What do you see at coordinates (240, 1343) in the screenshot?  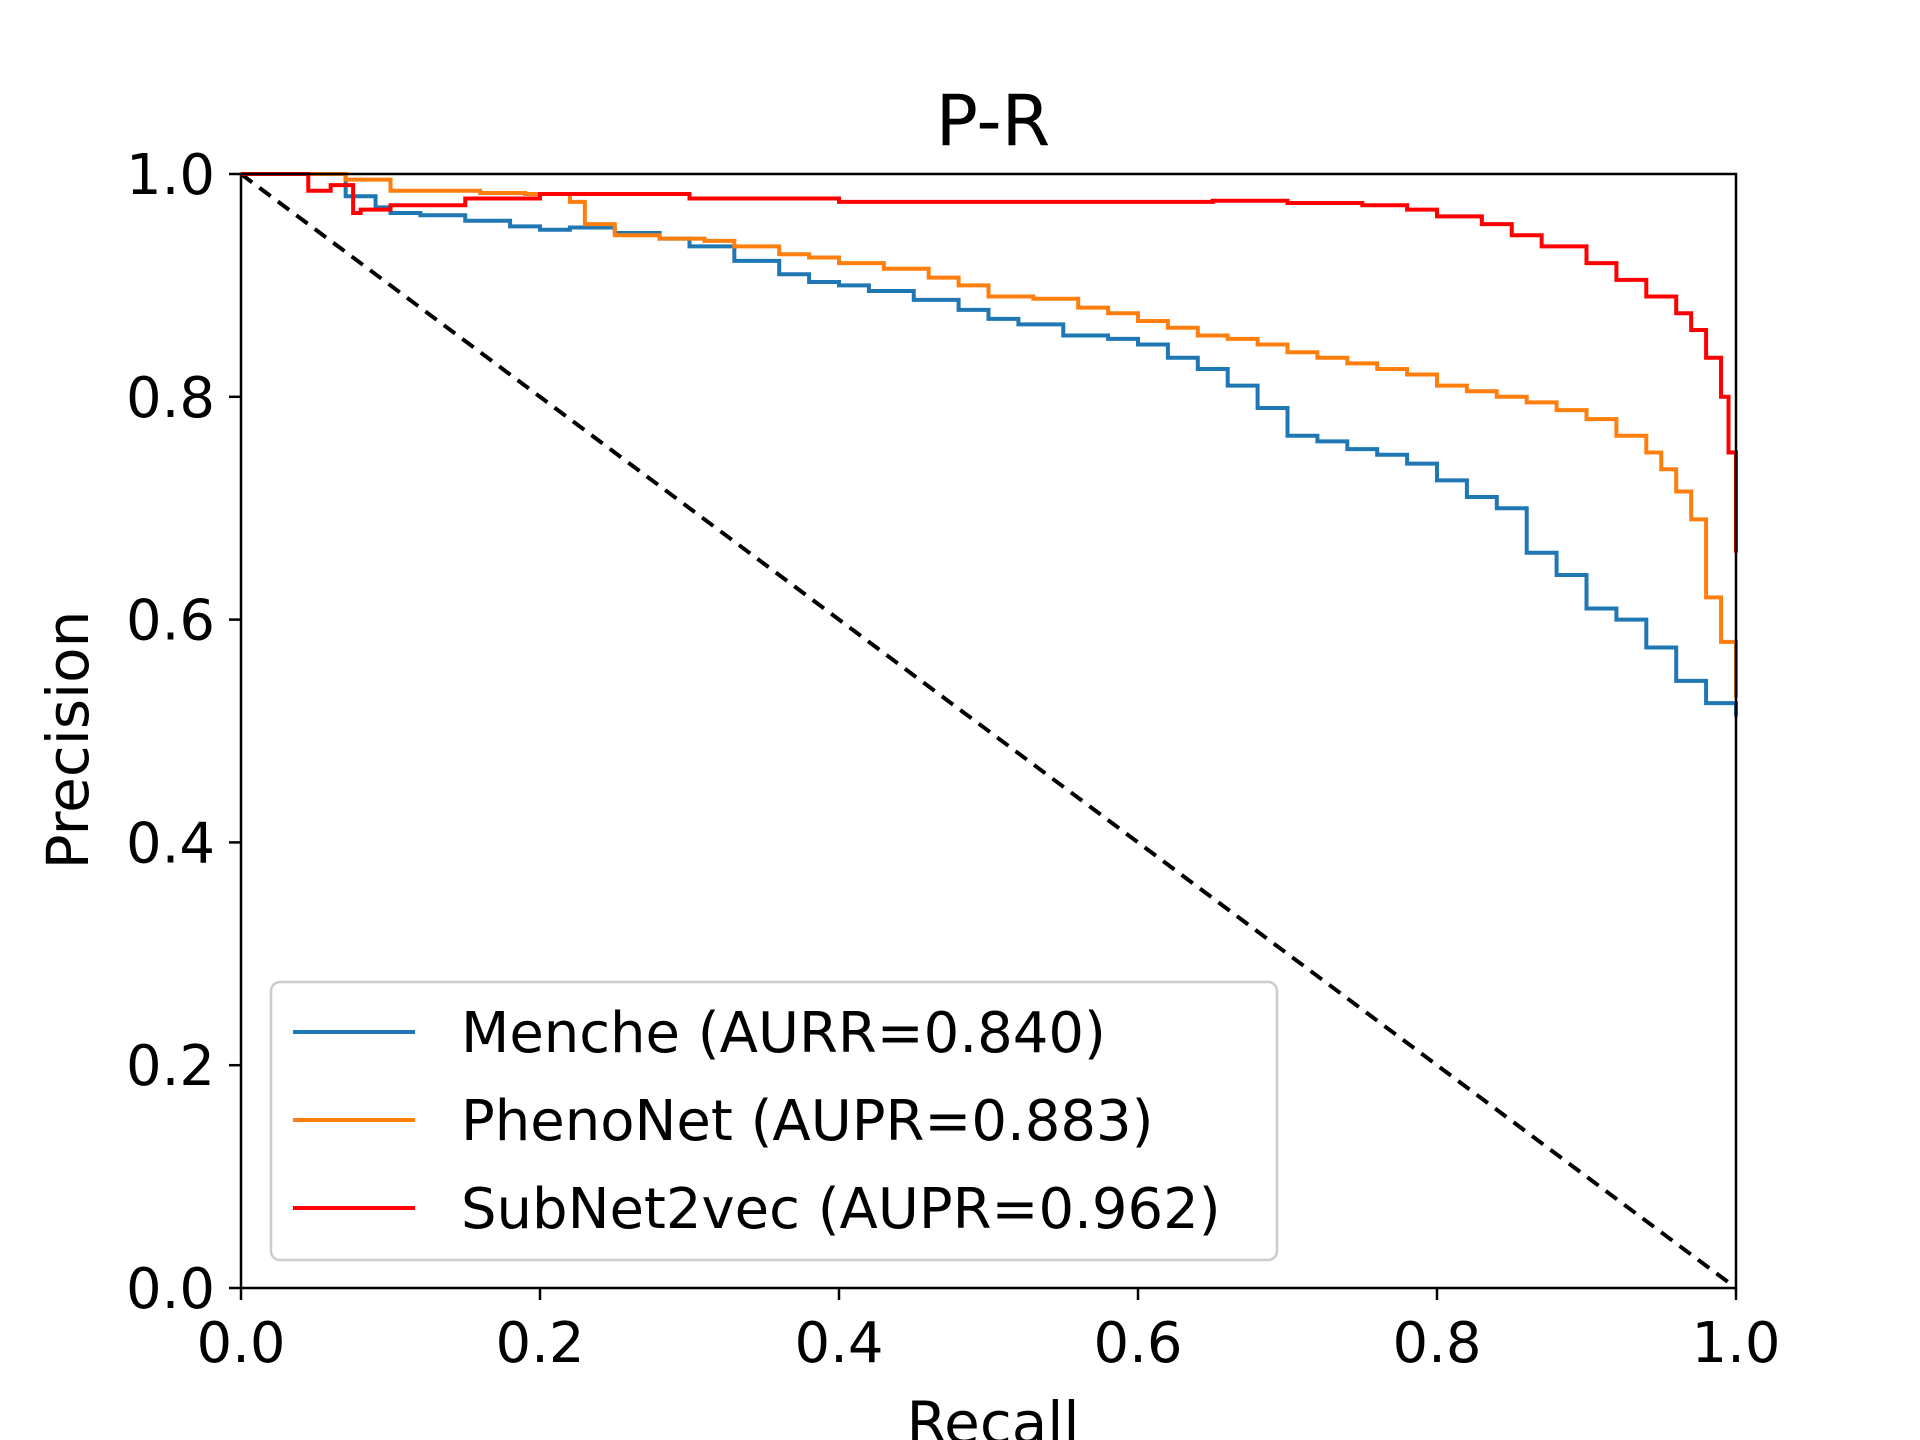 I see `x-tick-label: 0.0` at bounding box center [240, 1343].